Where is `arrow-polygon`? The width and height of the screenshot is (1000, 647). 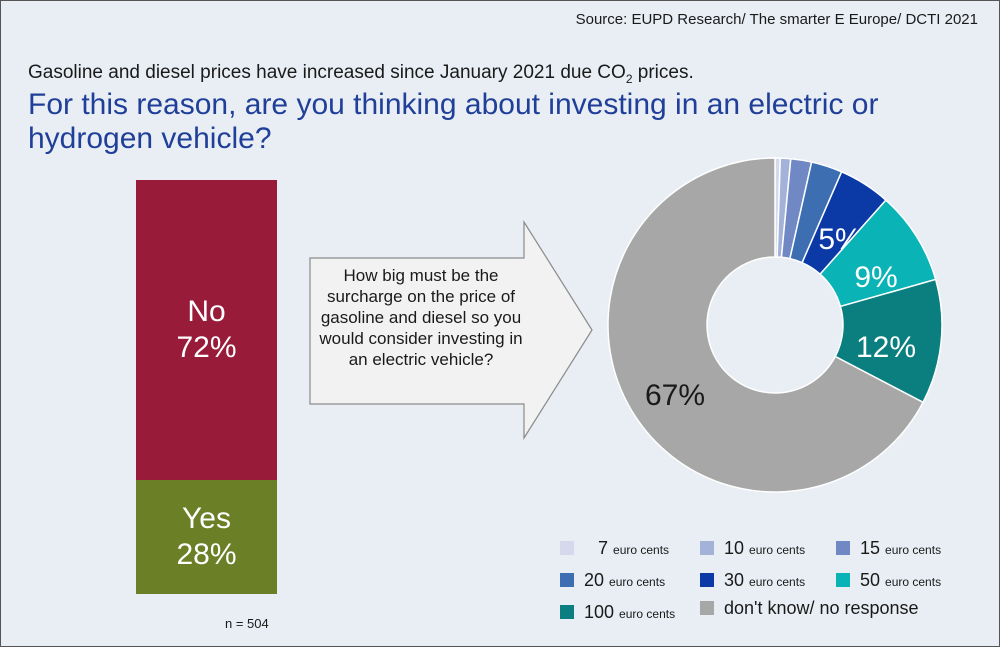 arrow-polygon is located at coordinates (451, 330).